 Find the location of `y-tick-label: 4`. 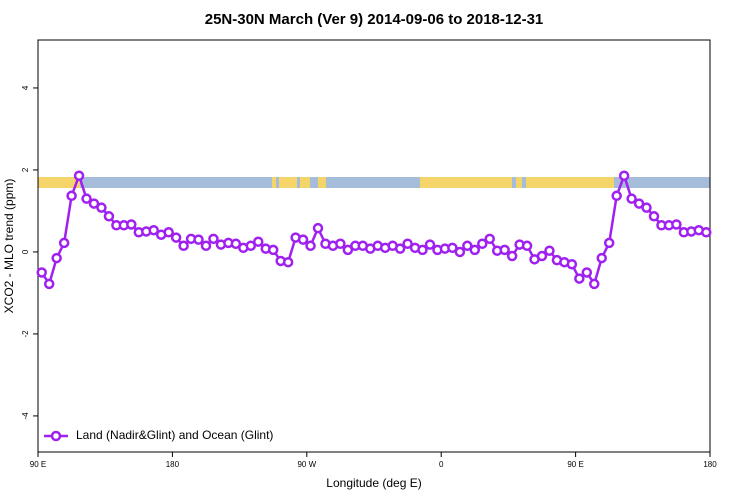

y-tick-label: 4 is located at coordinates (25, 87).